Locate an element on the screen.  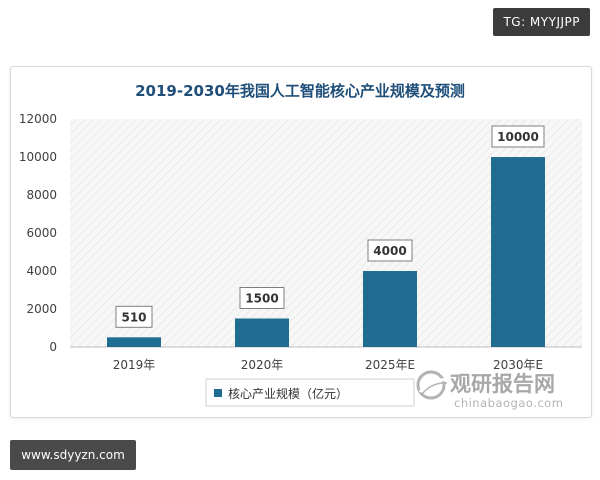
x-tick-label: 2030年E is located at coordinates (518, 365).